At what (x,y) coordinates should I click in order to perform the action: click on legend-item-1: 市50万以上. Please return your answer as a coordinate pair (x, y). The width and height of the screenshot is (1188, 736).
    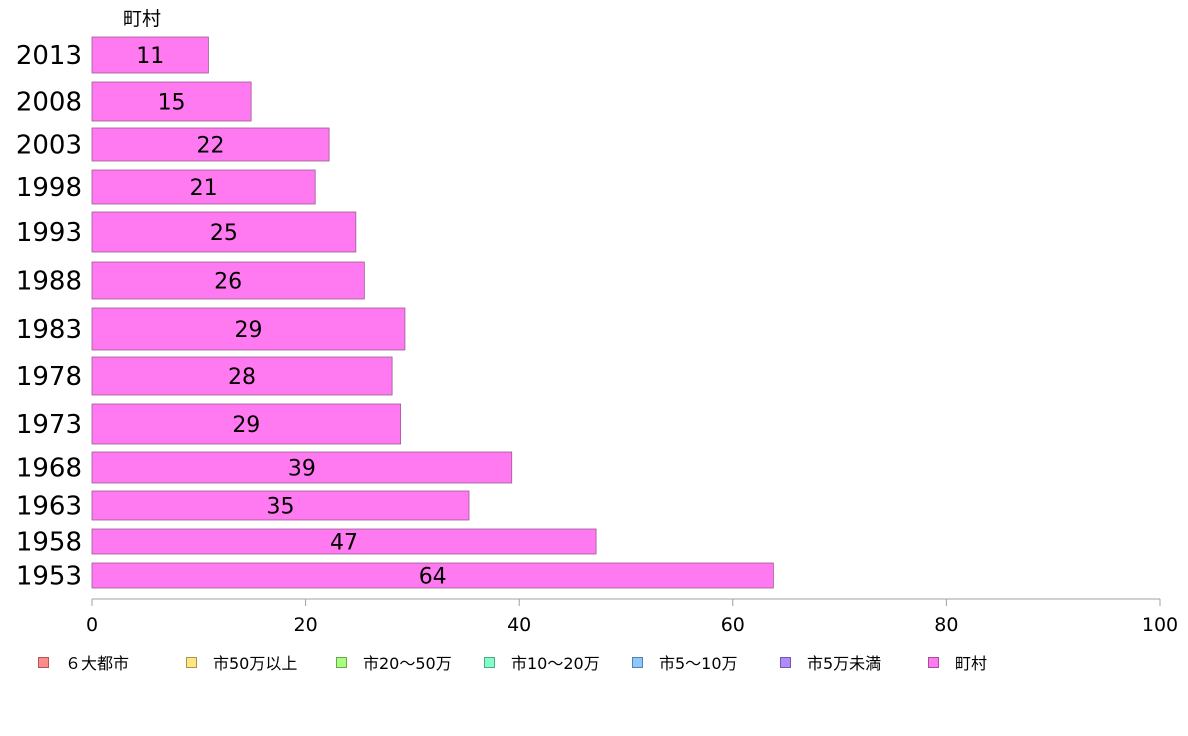
    Looking at the image, I should click on (241, 662).